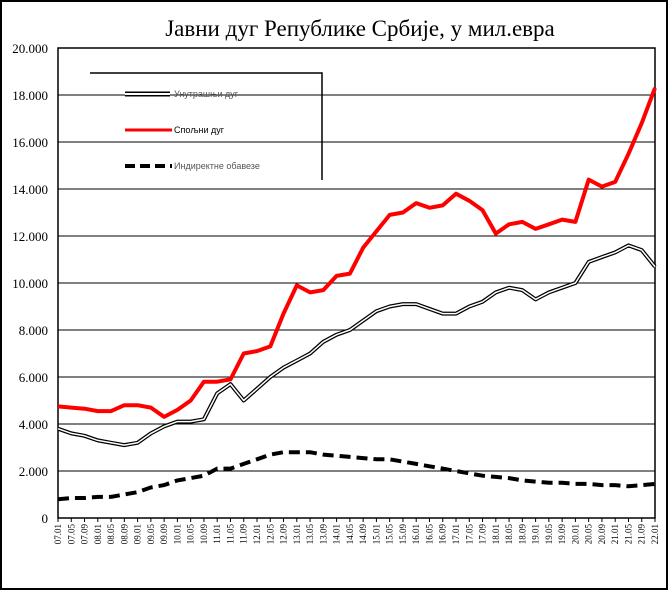 This screenshot has width=672, height=593. Describe the element at coordinates (217, 534) in the screenshot. I see `x-tick-label: 11.01` at that location.